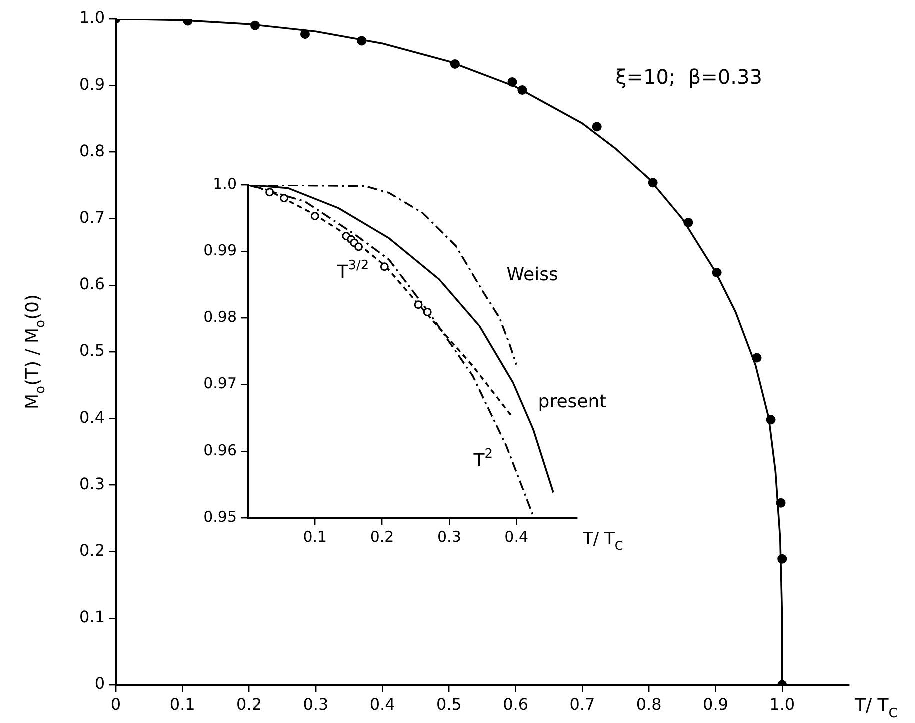 This screenshot has height=723, width=915. Describe the element at coordinates (583, 704) in the screenshot. I see `x-tick-label: 0.7` at that location.